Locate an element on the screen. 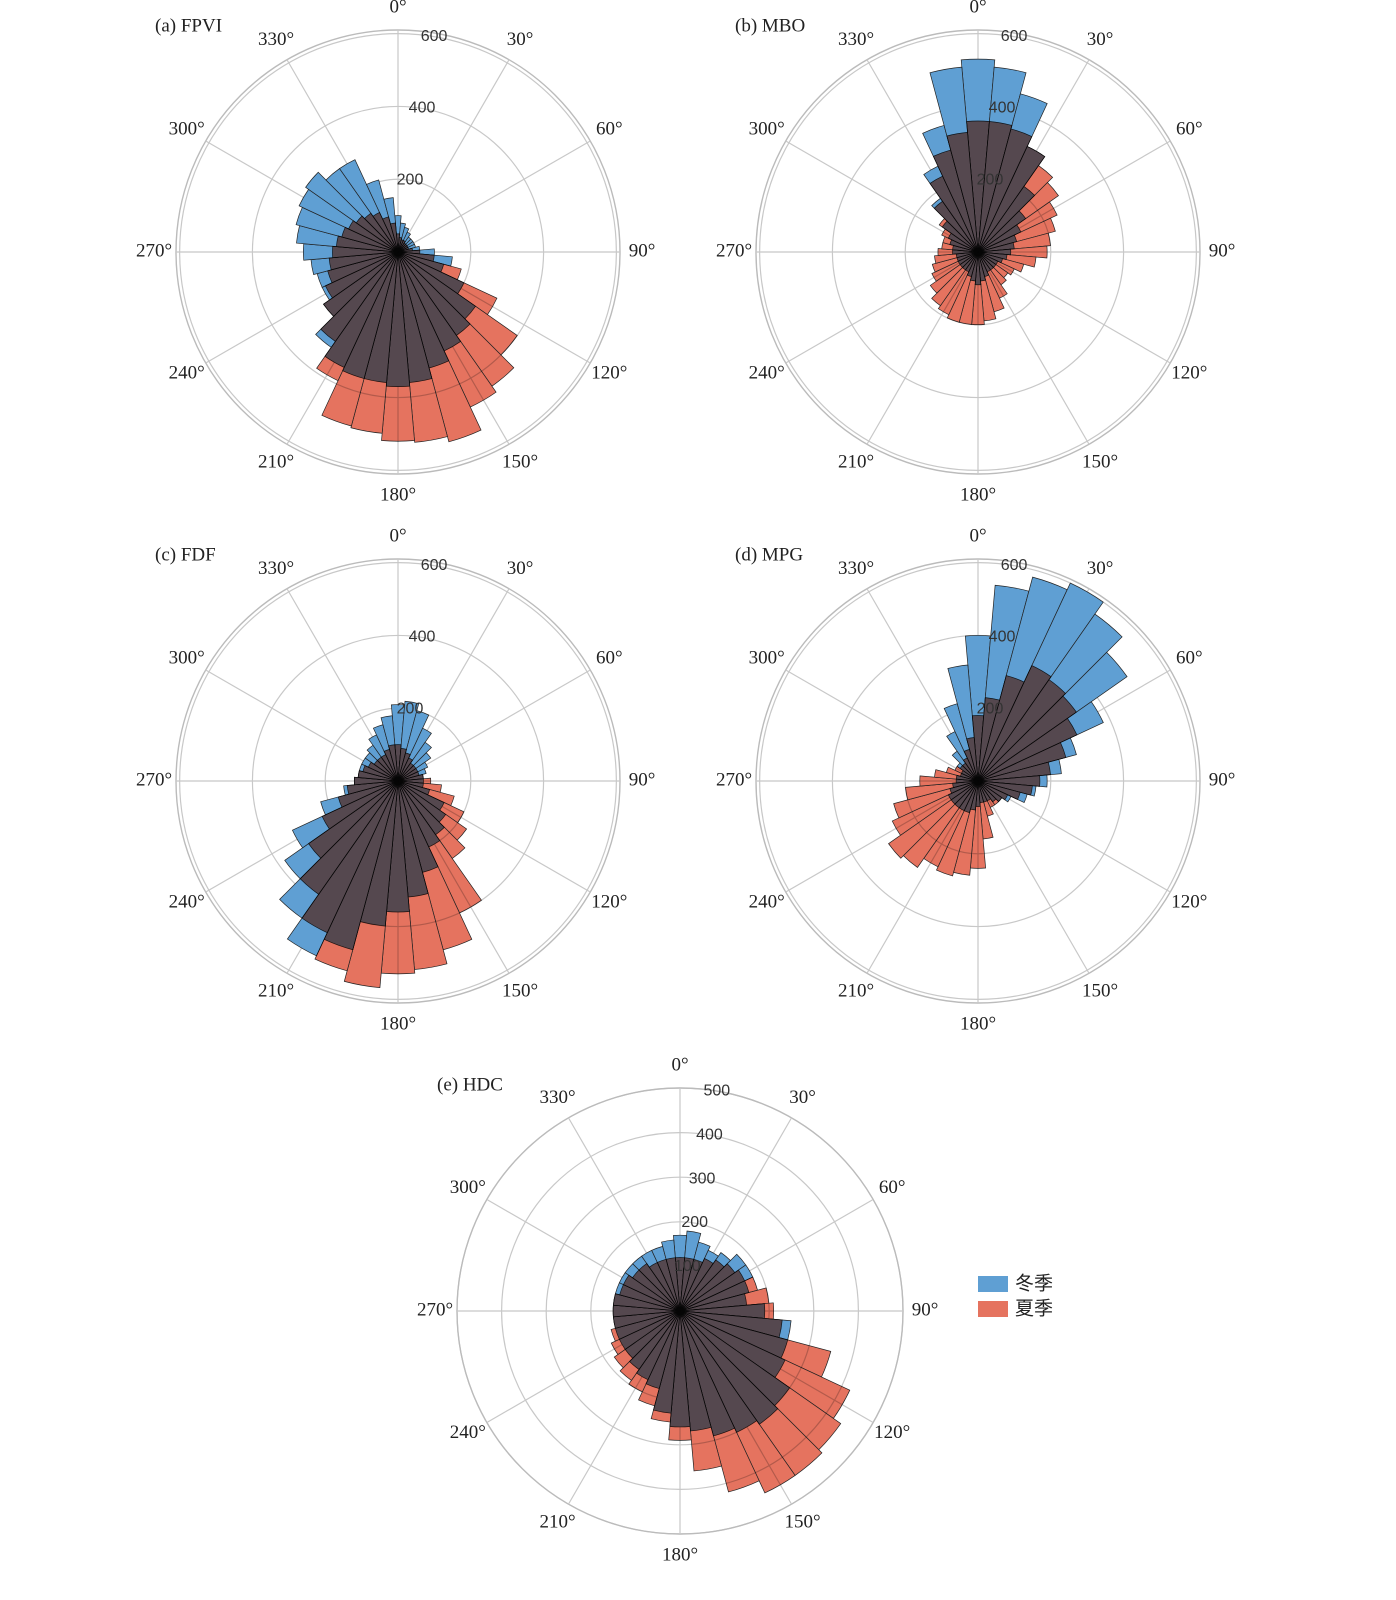  legend-swatch is located at coordinates (993, 1309).